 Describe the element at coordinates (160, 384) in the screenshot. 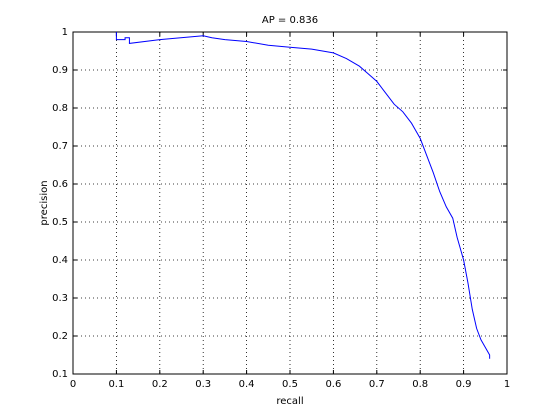

I see `x-tick-label: 0.2` at that location.